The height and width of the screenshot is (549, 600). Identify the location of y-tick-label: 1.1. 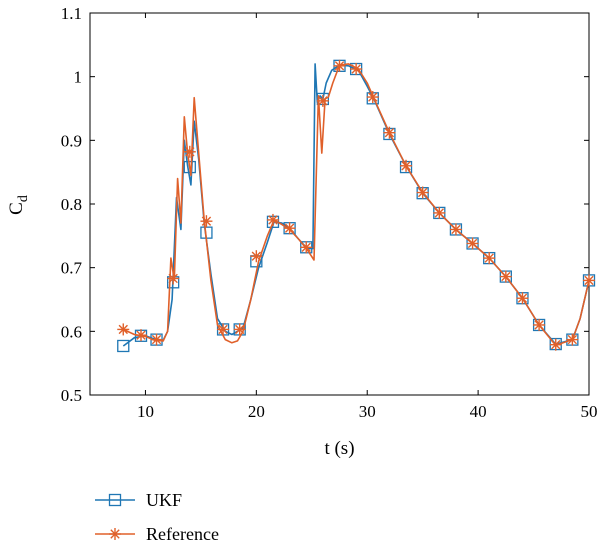
(71, 13).